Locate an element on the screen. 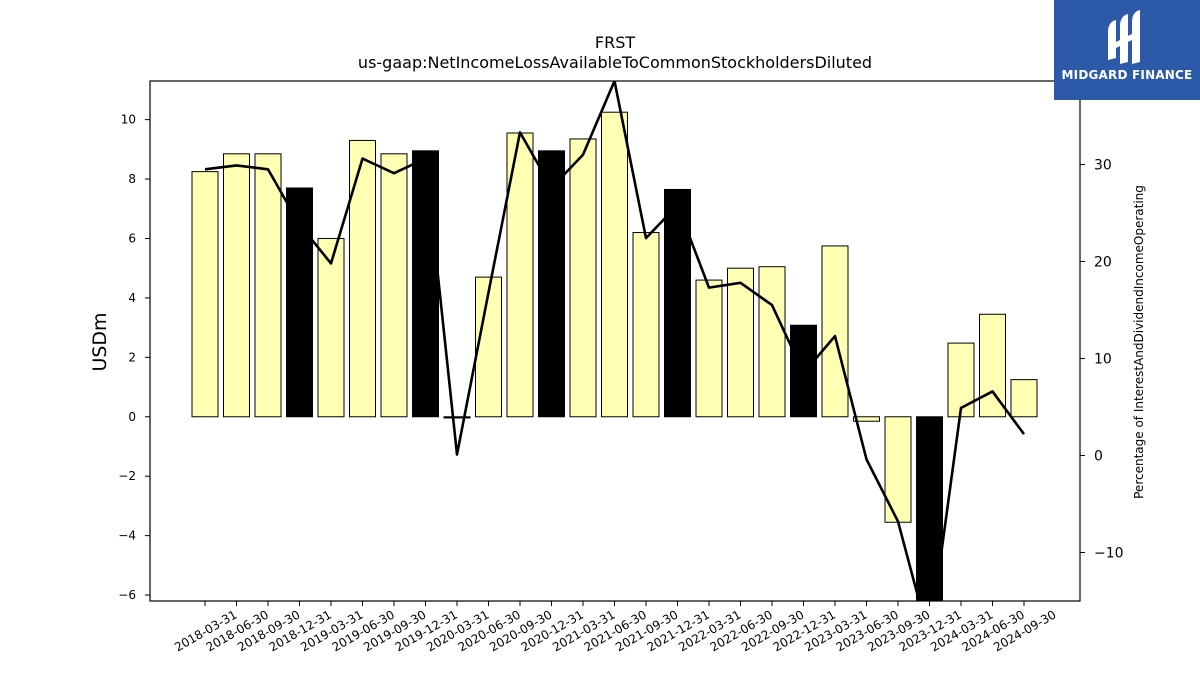 This screenshot has height=675, width=1200. y-tick-label: 0 is located at coordinates (132, 417).